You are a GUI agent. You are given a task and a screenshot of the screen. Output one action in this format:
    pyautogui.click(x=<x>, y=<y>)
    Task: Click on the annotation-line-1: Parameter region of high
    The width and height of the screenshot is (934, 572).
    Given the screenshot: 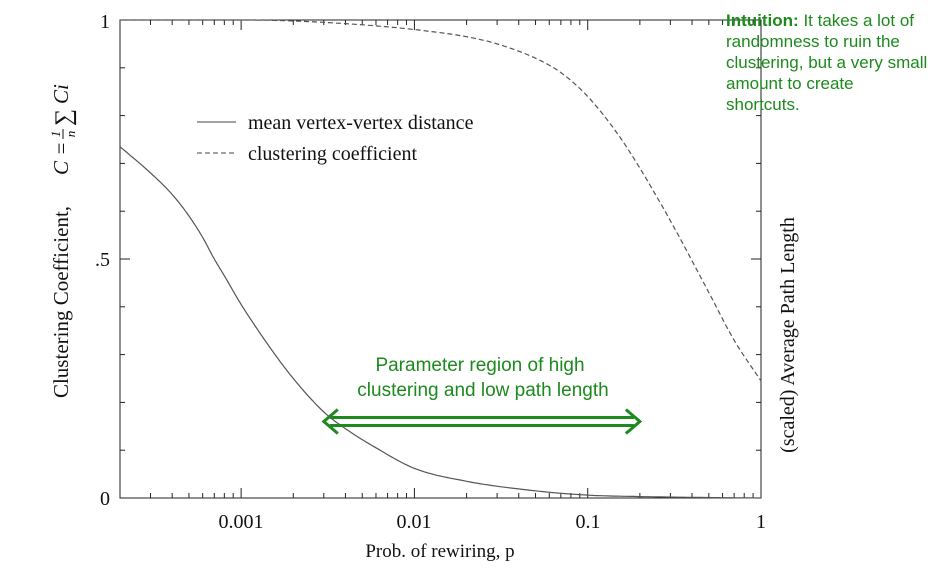 What is the action you would take?
    pyautogui.click(x=479, y=365)
    